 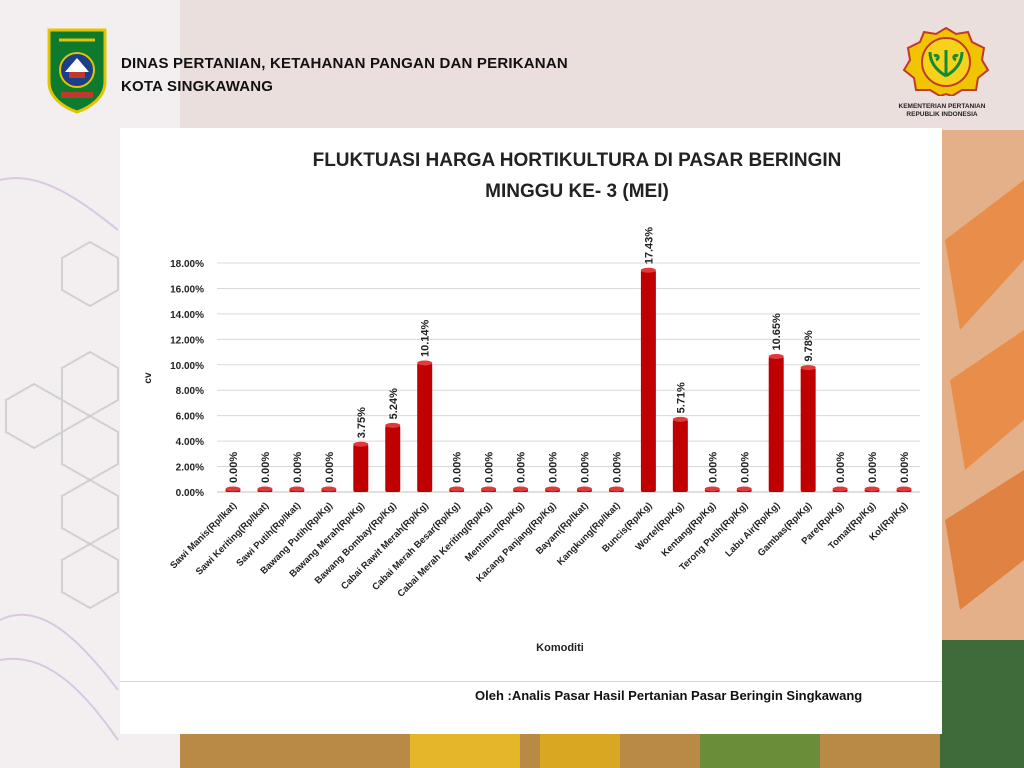 What do you see at coordinates (77, 71) in the screenshot?
I see `kota-singkawang-emblem-icon` at bounding box center [77, 71].